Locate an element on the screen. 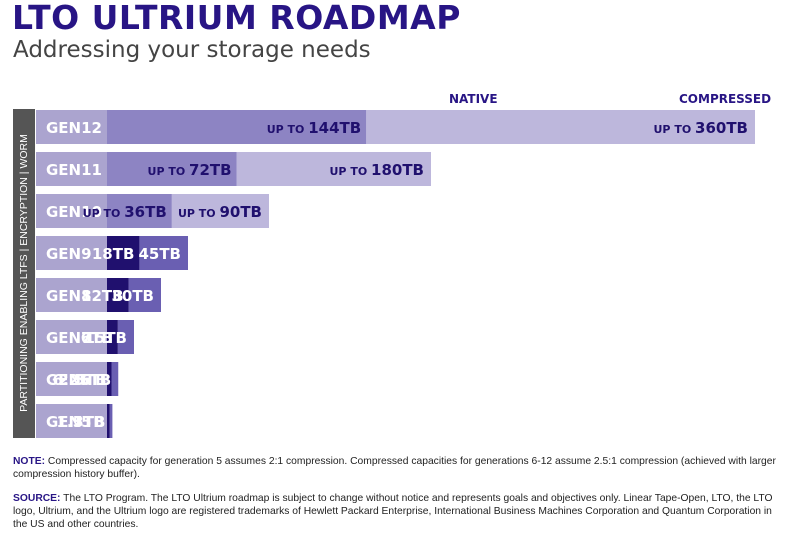  native-value-label-gen8: 12TB is located at coordinates (102, 296).